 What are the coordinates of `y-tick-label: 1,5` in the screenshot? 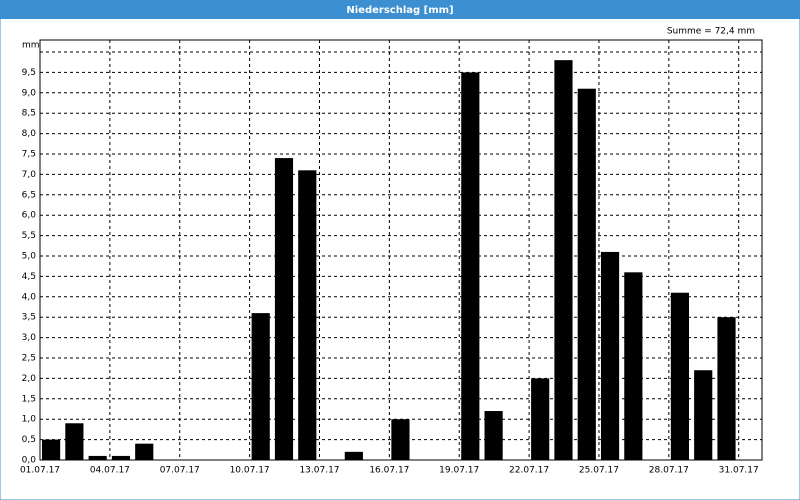 It's located at (29, 399).